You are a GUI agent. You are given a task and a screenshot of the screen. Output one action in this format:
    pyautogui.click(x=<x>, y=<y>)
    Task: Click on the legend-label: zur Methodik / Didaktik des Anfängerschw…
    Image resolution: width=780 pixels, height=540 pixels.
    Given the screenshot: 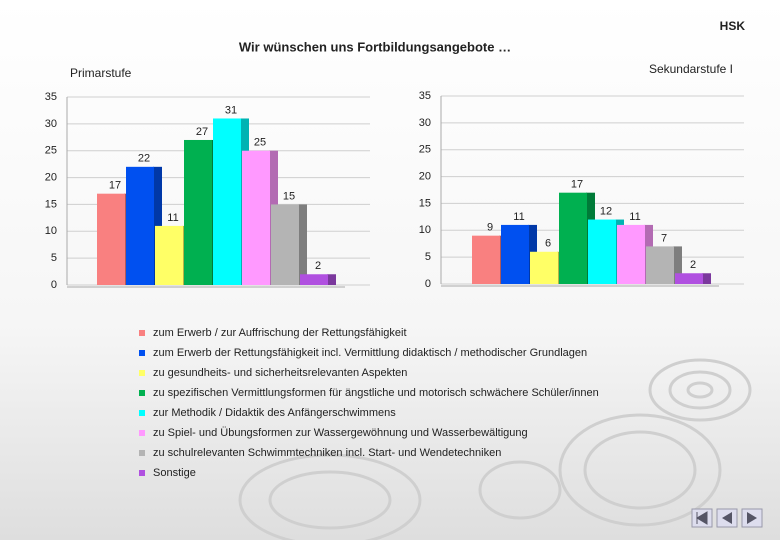 What is the action you would take?
    pyautogui.click(x=274, y=413)
    